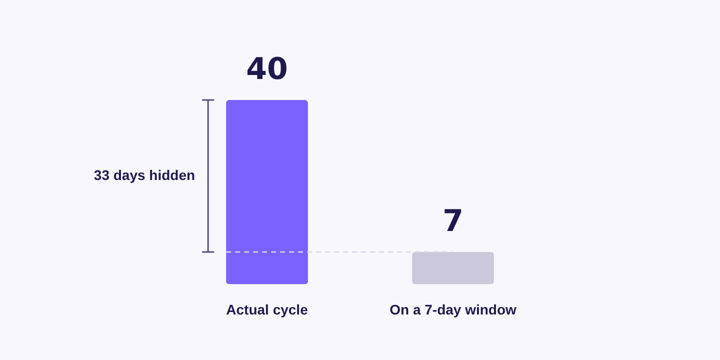  Describe the element at coordinates (145, 174) in the screenshot. I see `text: 33 days hidden` at that location.